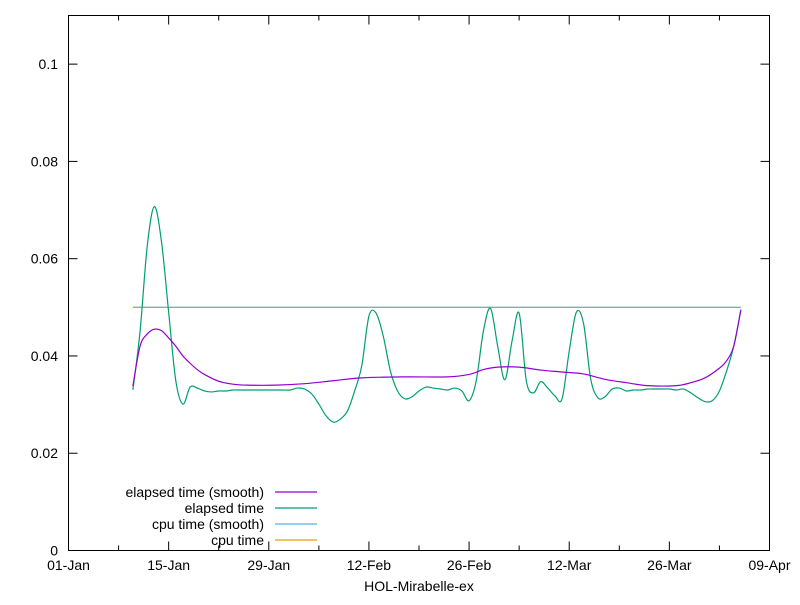 The width and height of the screenshot is (800, 605). What do you see at coordinates (44, 307) in the screenshot?
I see `y-tick-labels: 0 0.02 0.04 0.06 0.08 0.1` at bounding box center [44, 307].